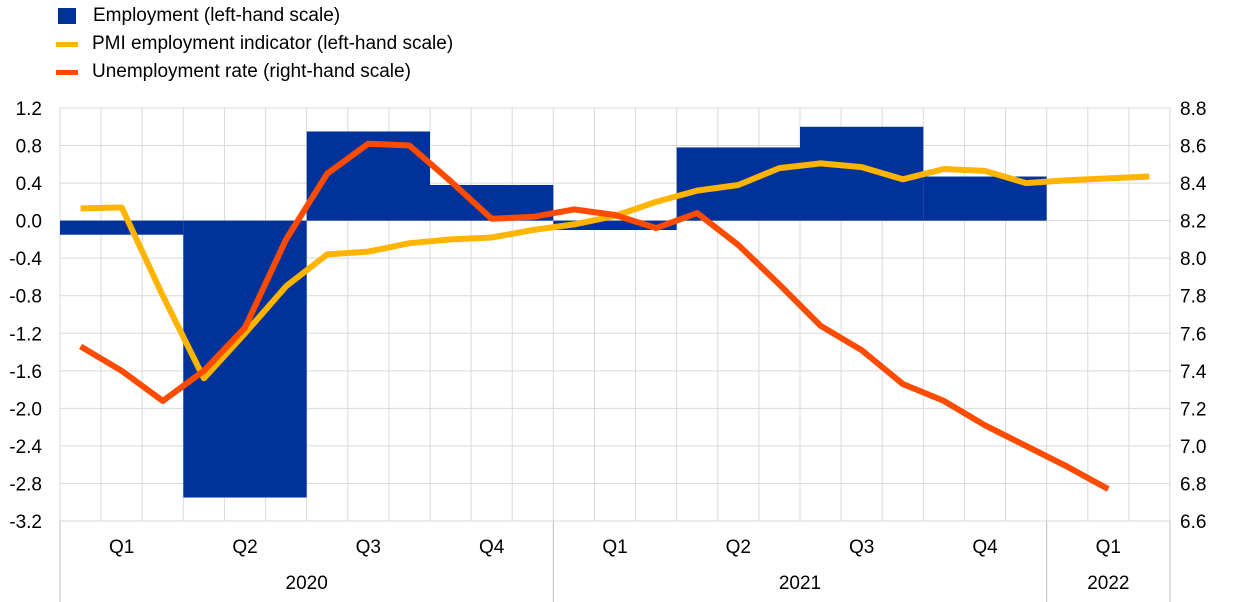  Describe the element at coordinates (25, 372) in the screenshot. I see `left-axis-tick-label: -1.6` at that location.